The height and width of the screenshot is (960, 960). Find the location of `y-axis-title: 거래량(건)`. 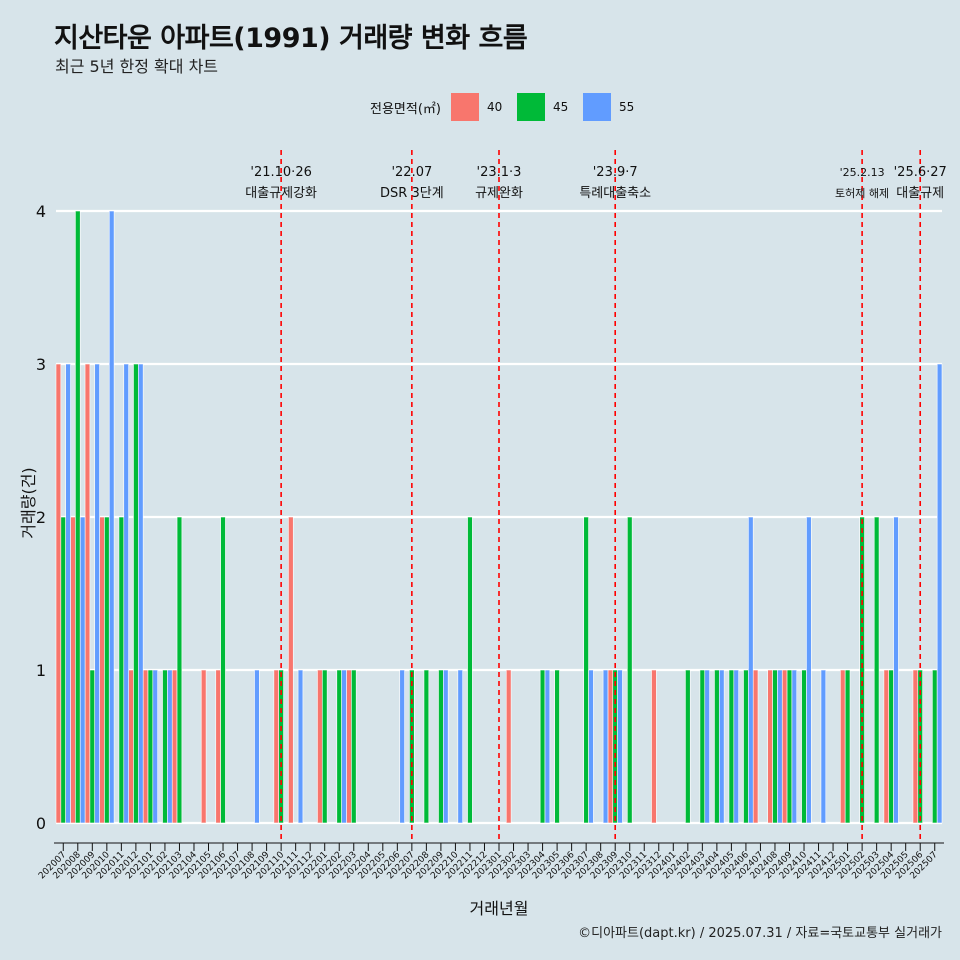

y-axis-title: 거래량(건) is located at coordinates (28, 502).